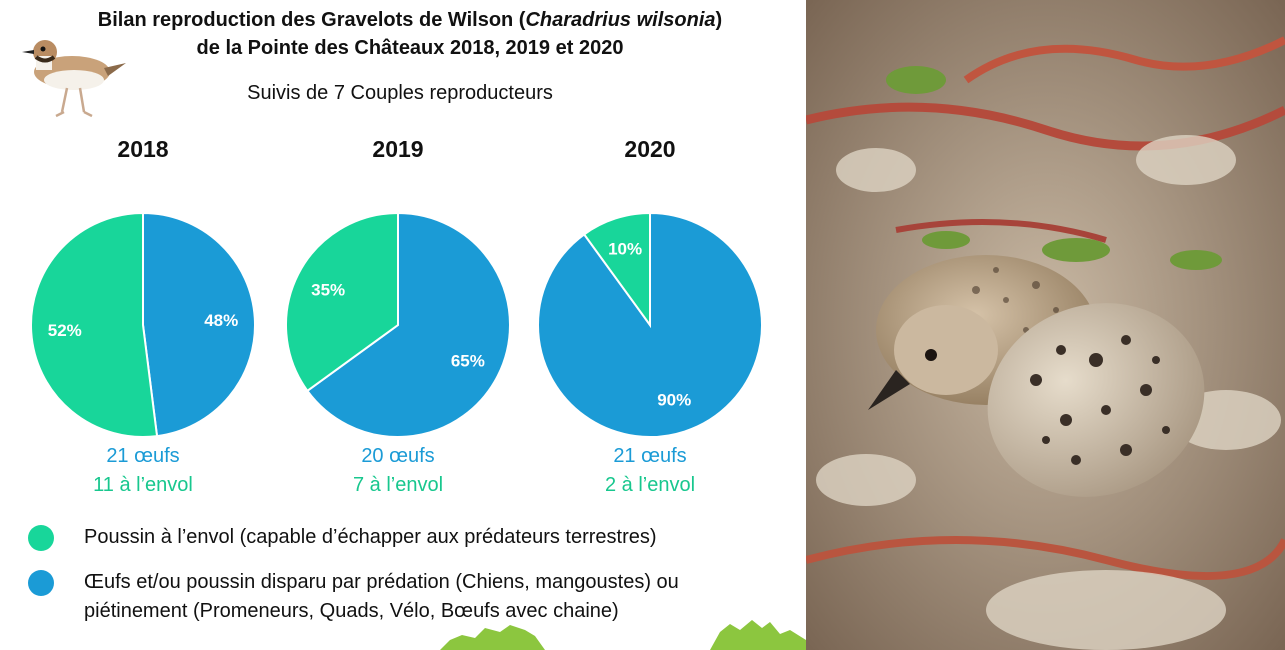  What do you see at coordinates (398, 456) in the screenshot?
I see `eggs-count: 20 œufs` at bounding box center [398, 456].